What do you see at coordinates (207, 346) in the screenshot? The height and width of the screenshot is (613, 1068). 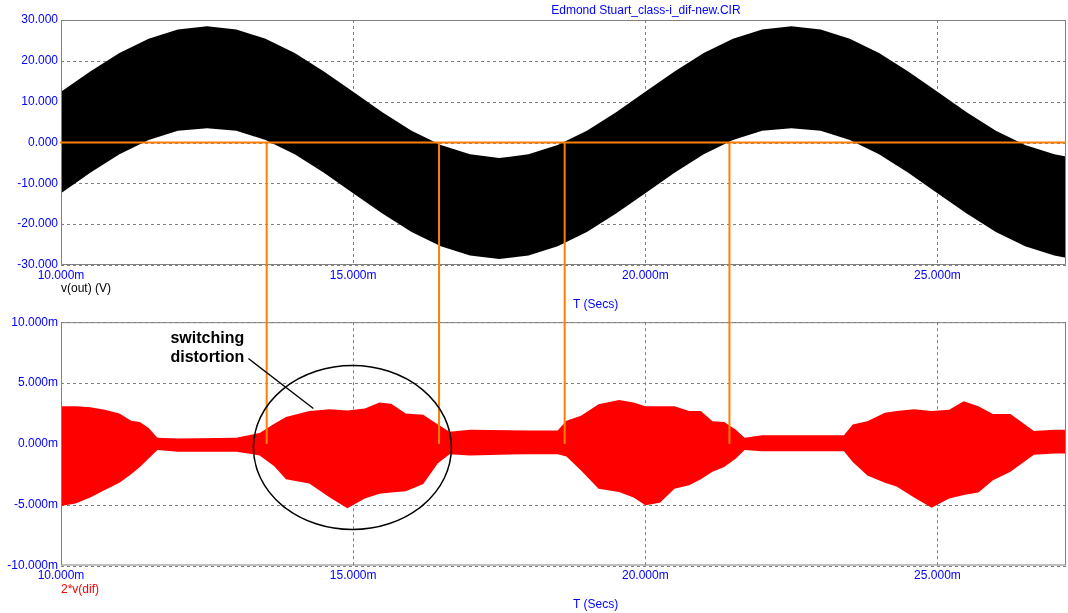 I see `annotation: switching distortion` at bounding box center [207, 346].